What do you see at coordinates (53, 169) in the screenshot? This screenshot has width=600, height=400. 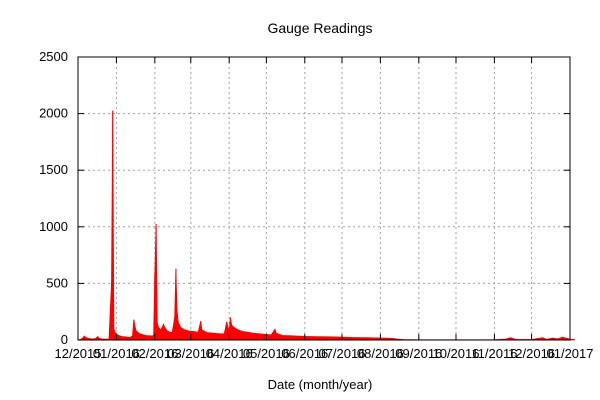 I see `y-tick-label: 1500` at bounding box center [53, 169].